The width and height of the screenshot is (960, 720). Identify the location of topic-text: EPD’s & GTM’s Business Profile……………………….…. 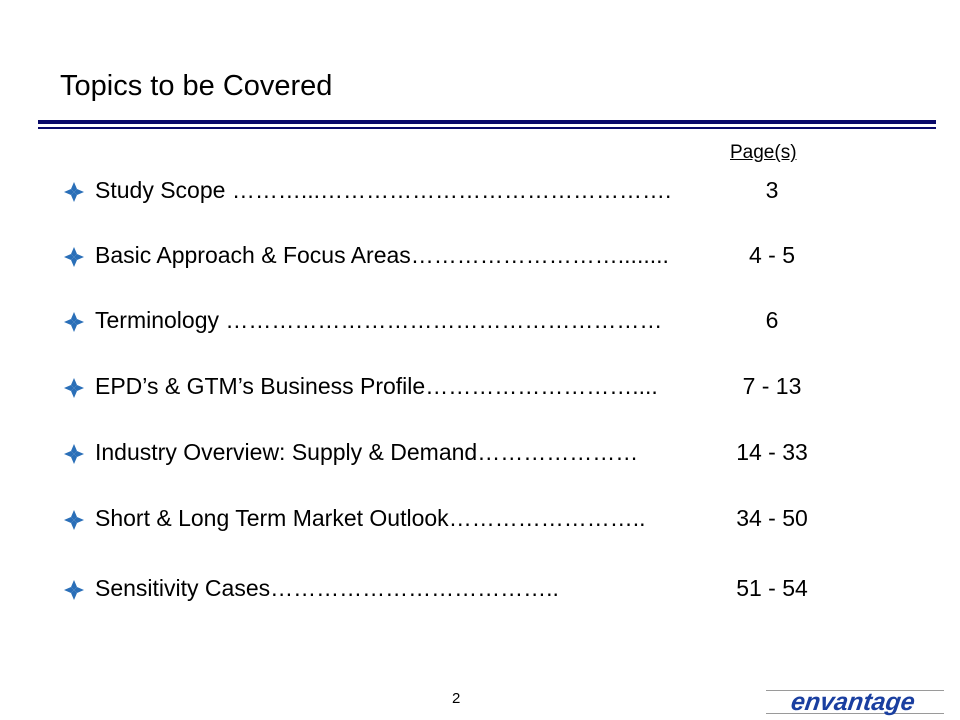
(376, 386).